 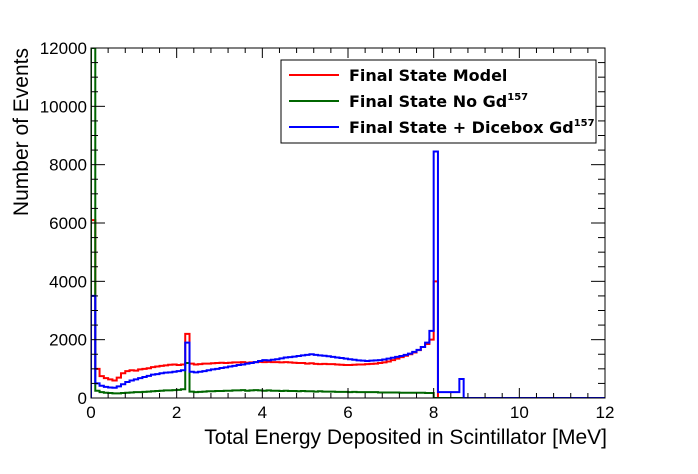 What do you see at coordinates (90, 412) in the screenshot?
I see `x-tick-label: 0` at bounding box center [90, 412].